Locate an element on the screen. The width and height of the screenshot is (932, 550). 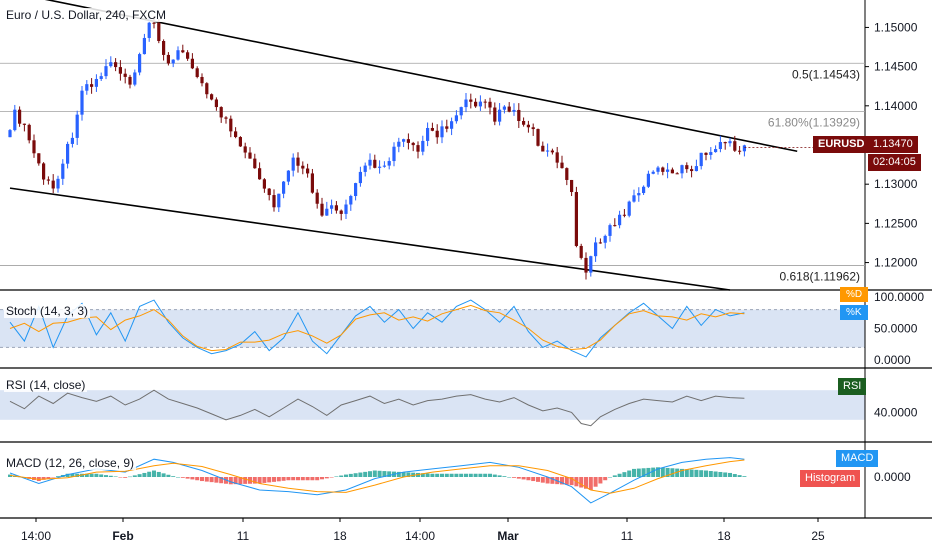
price-tick-label: 1.14000 is located at coordinates (896, 106).